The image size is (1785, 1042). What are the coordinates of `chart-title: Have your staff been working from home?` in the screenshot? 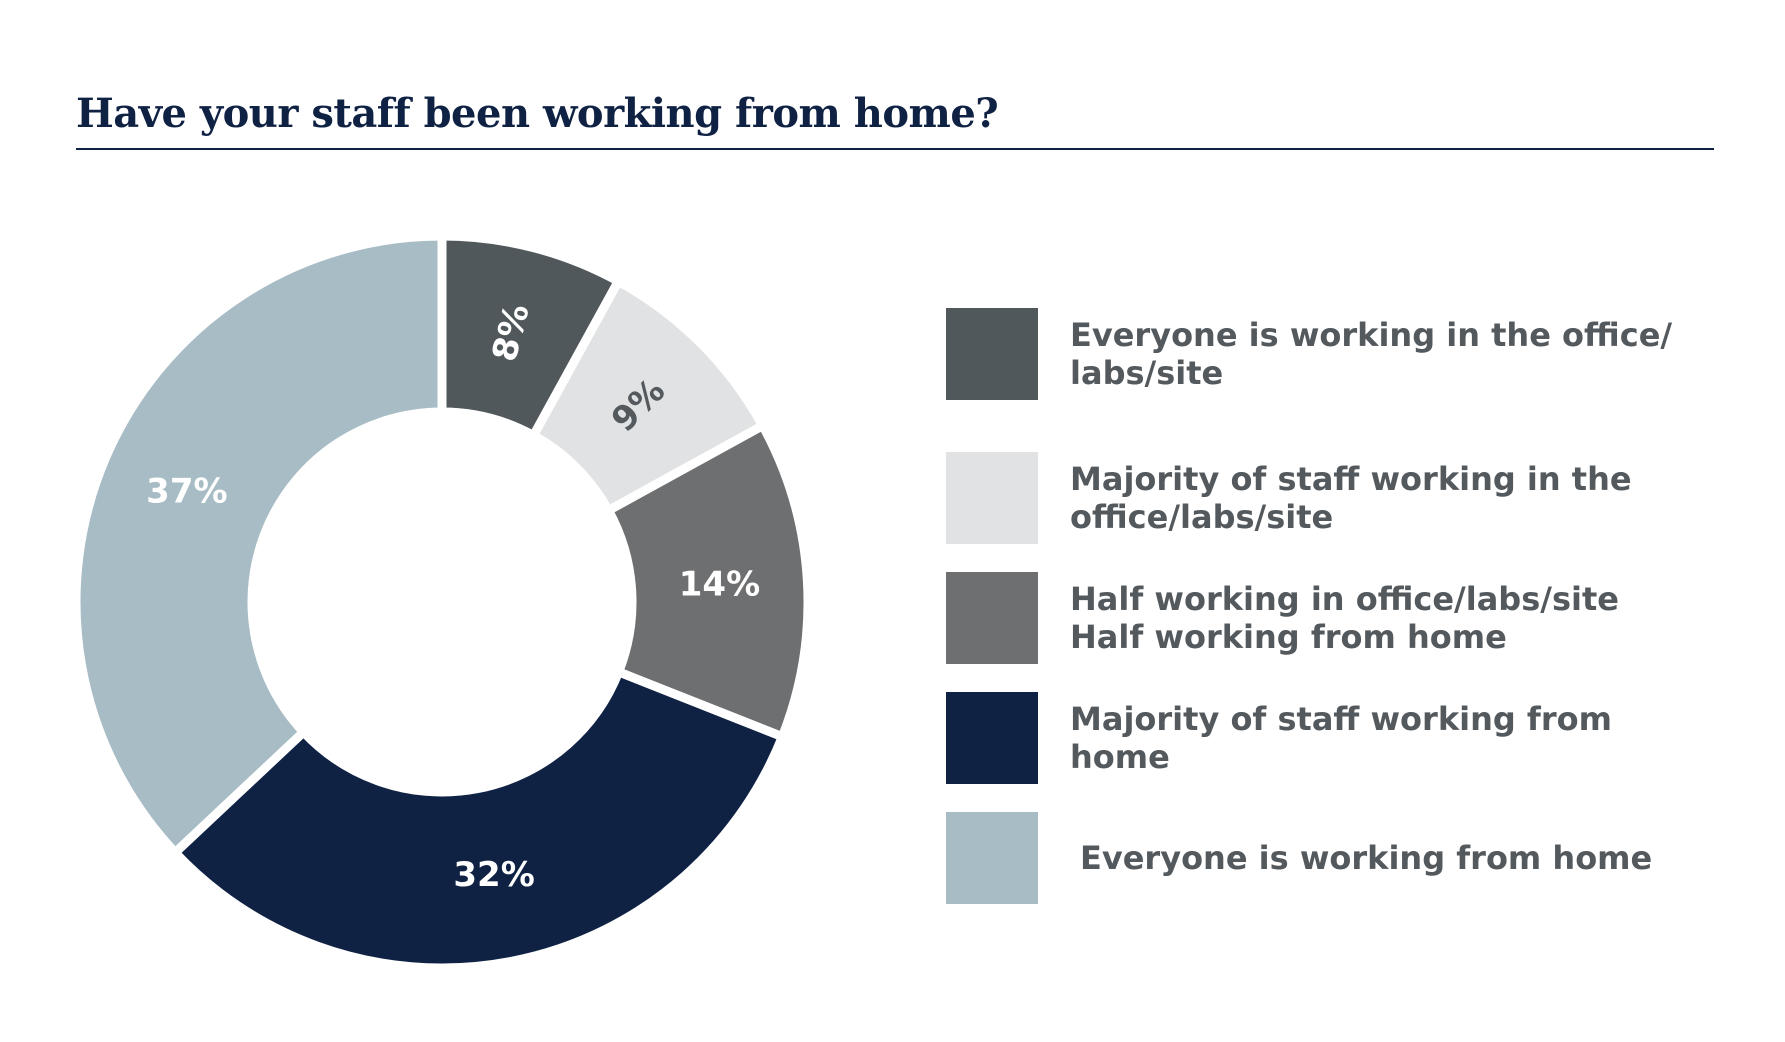 It's located at (537, 113).